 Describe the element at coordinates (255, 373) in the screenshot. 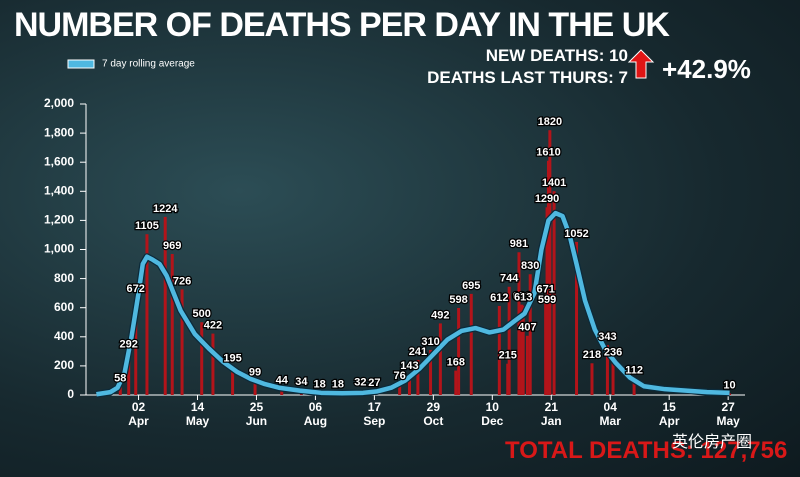

I see `data-label: 99` at that location.